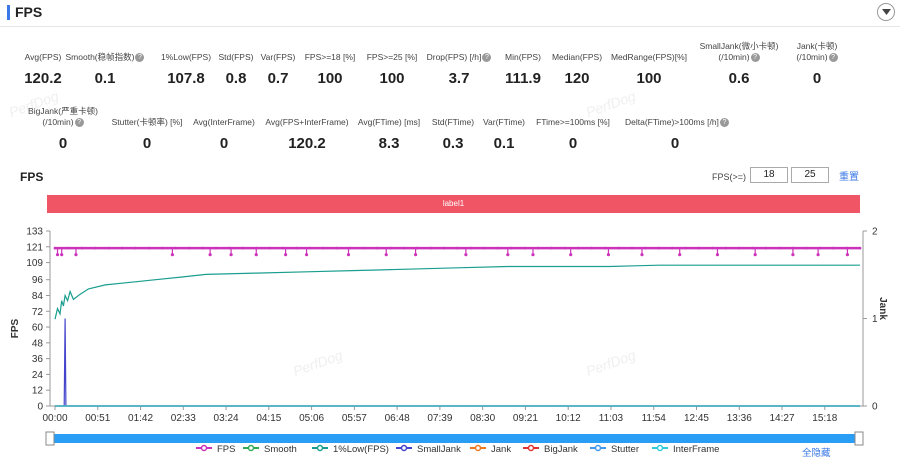 This screenshot has width=900, height=462. I want to click on stat-cell: 1%Low(FPS) 107.8, so click(186, 69).